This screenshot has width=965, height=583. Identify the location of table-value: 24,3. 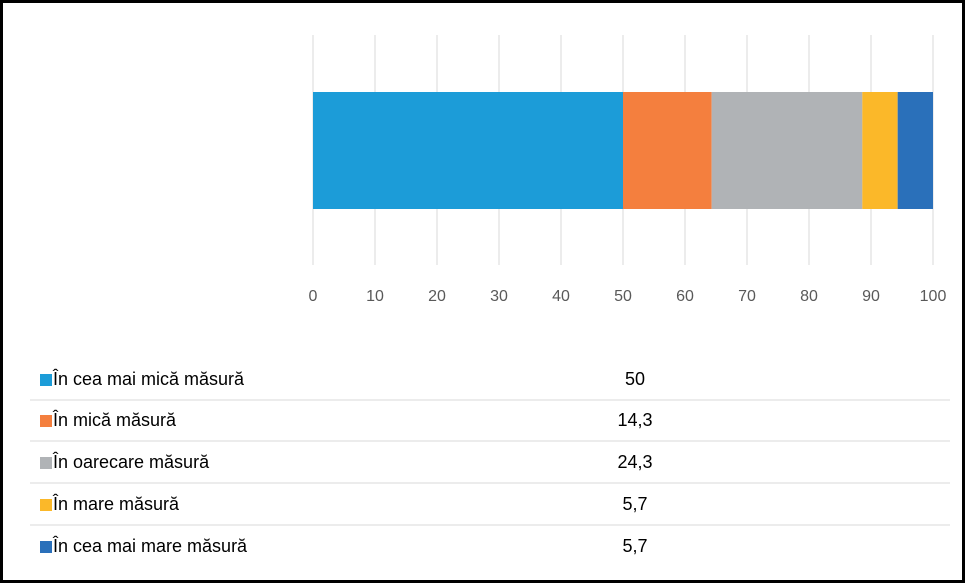
(634, 462).